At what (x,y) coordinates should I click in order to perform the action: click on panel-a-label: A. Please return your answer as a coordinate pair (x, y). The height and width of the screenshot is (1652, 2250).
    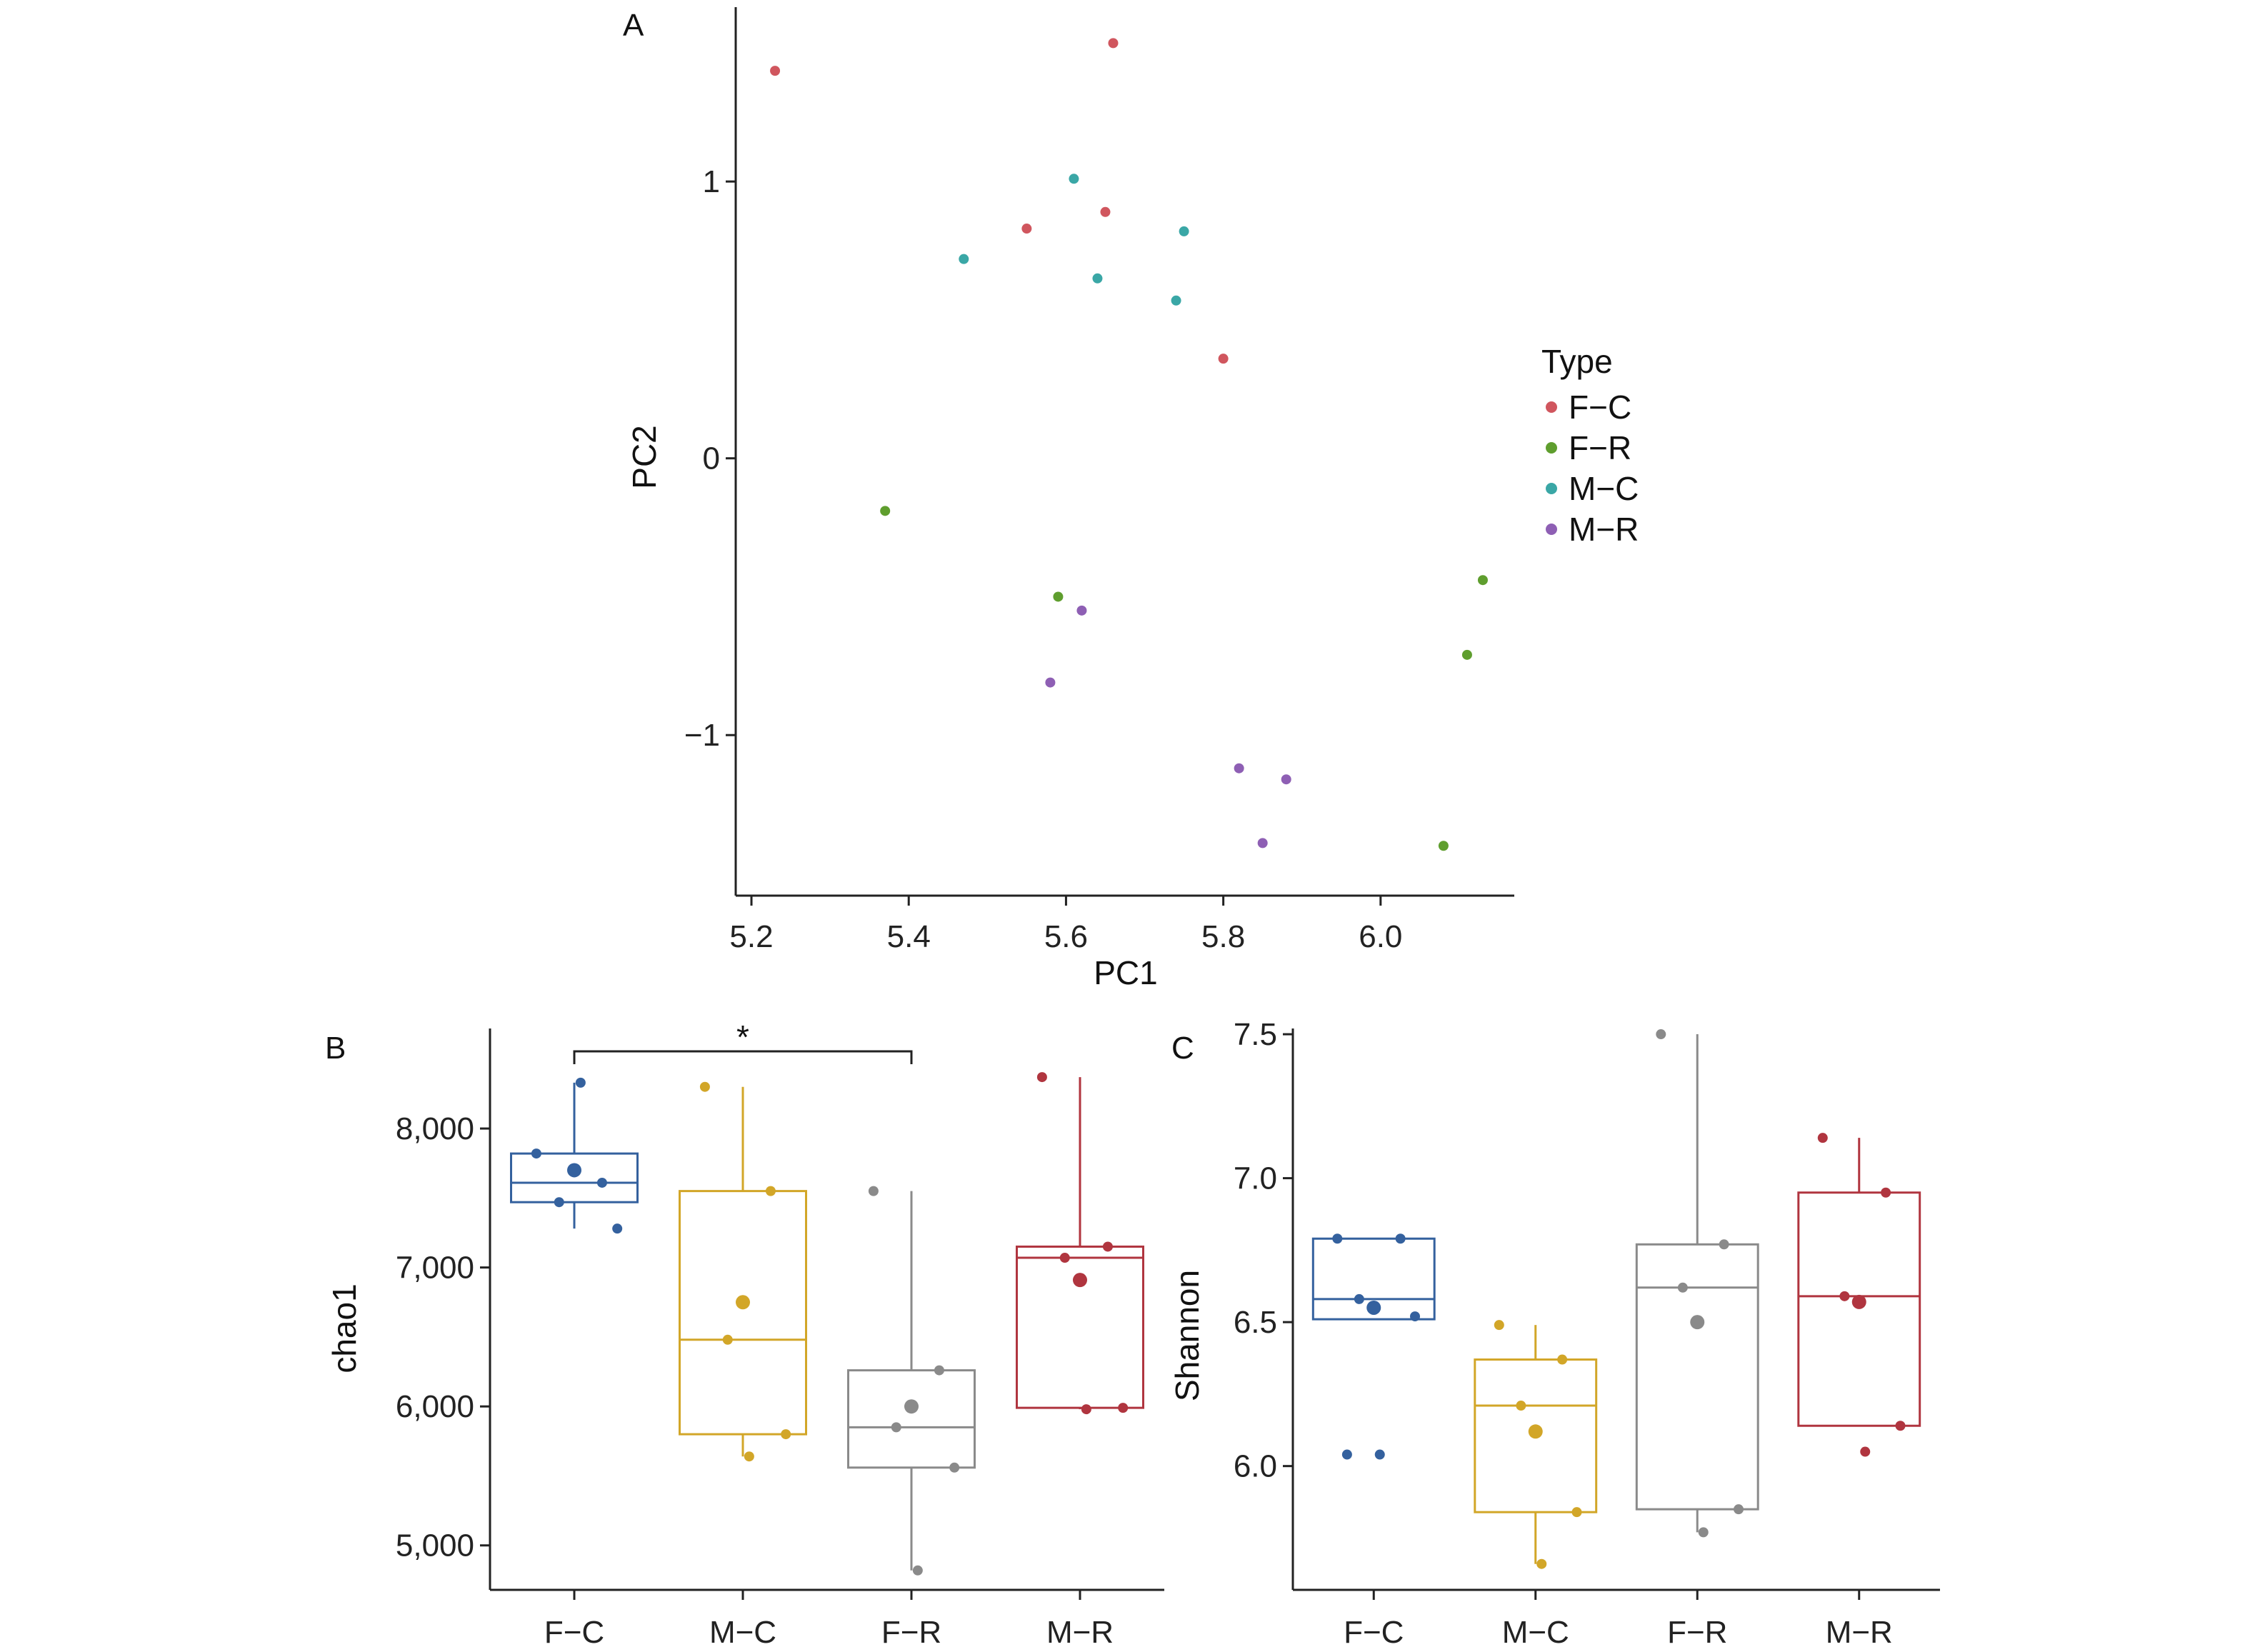
    Looking at the image, I should click on (633, 25).